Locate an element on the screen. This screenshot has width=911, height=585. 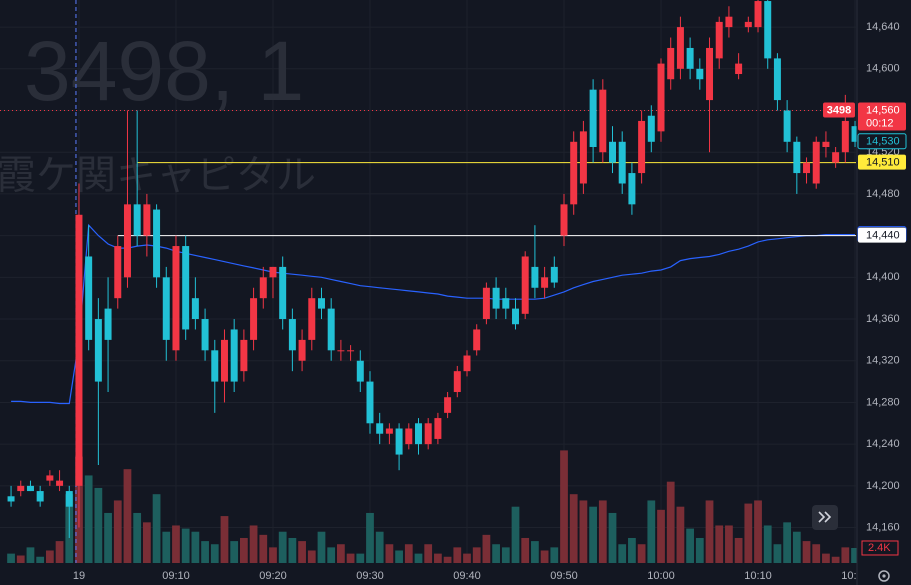
price-tag-label: 14,440 is located at coordinates (883, 236).